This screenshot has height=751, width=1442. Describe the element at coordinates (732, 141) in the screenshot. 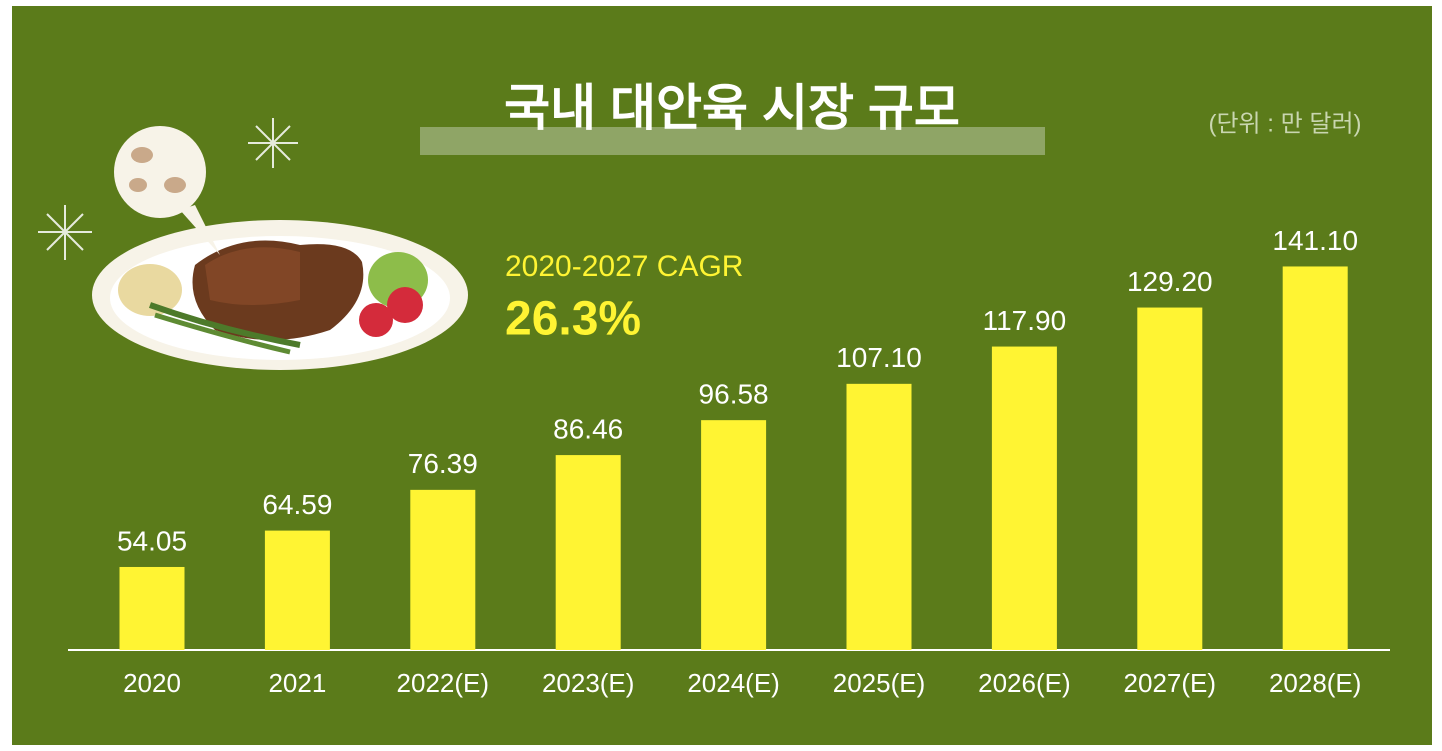

I see `title-highlight` at that location.